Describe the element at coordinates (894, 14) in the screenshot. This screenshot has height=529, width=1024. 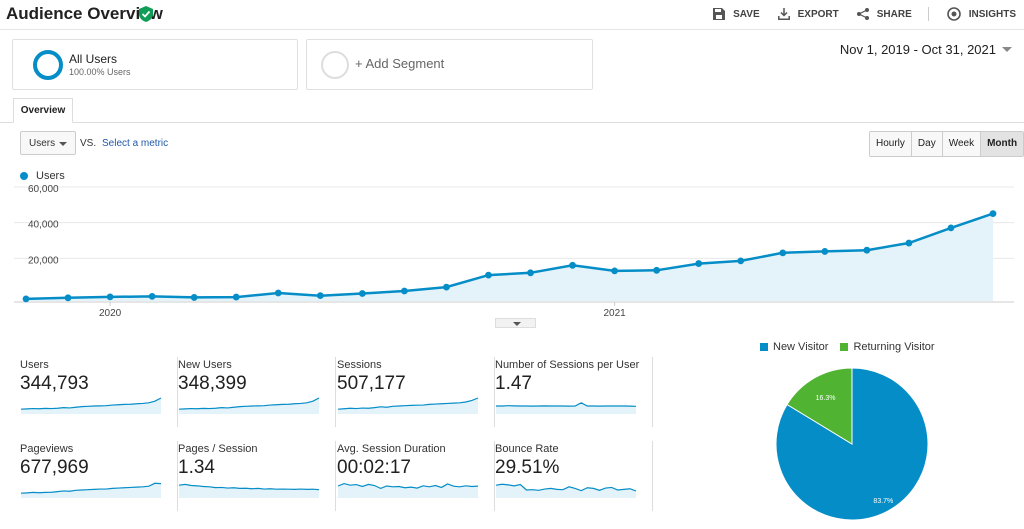
I see `share-label: SHARE` at that location.